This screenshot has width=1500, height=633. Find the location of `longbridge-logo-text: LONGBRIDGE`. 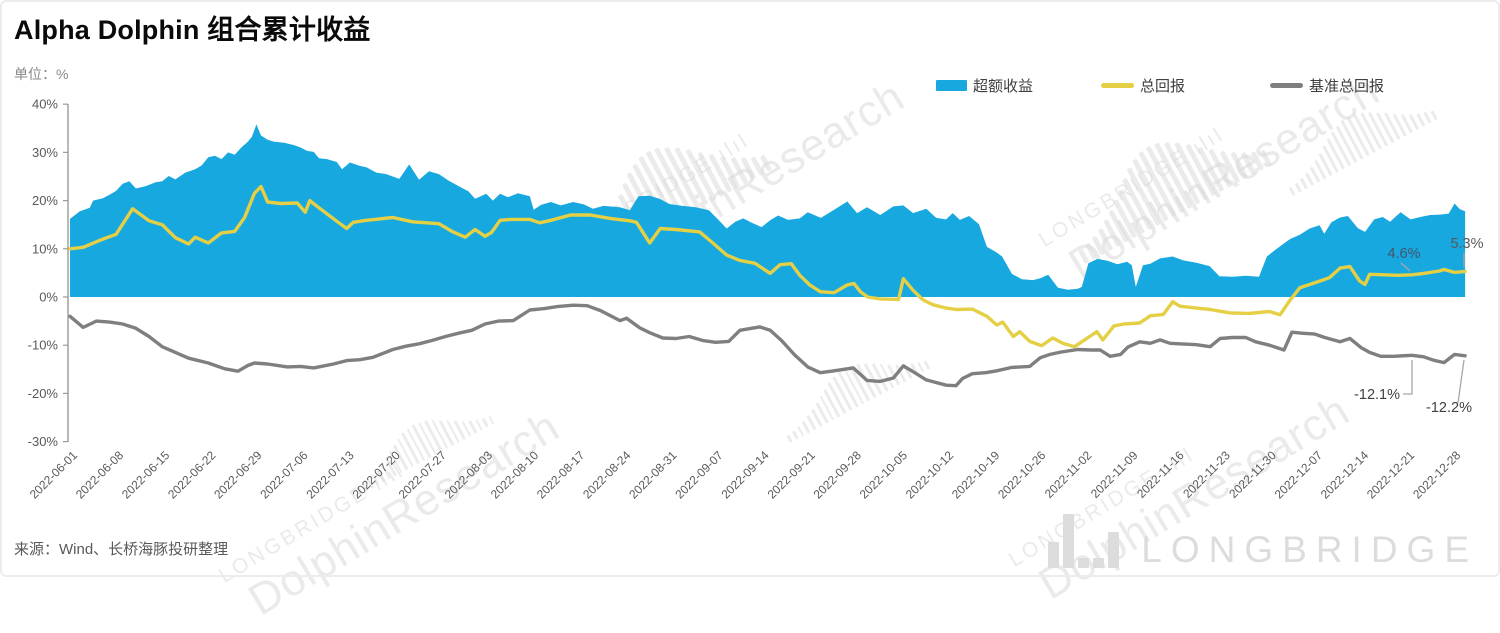

longbridge-logo-text: LONGBRIDGE is located at coordinates (1309, 549).